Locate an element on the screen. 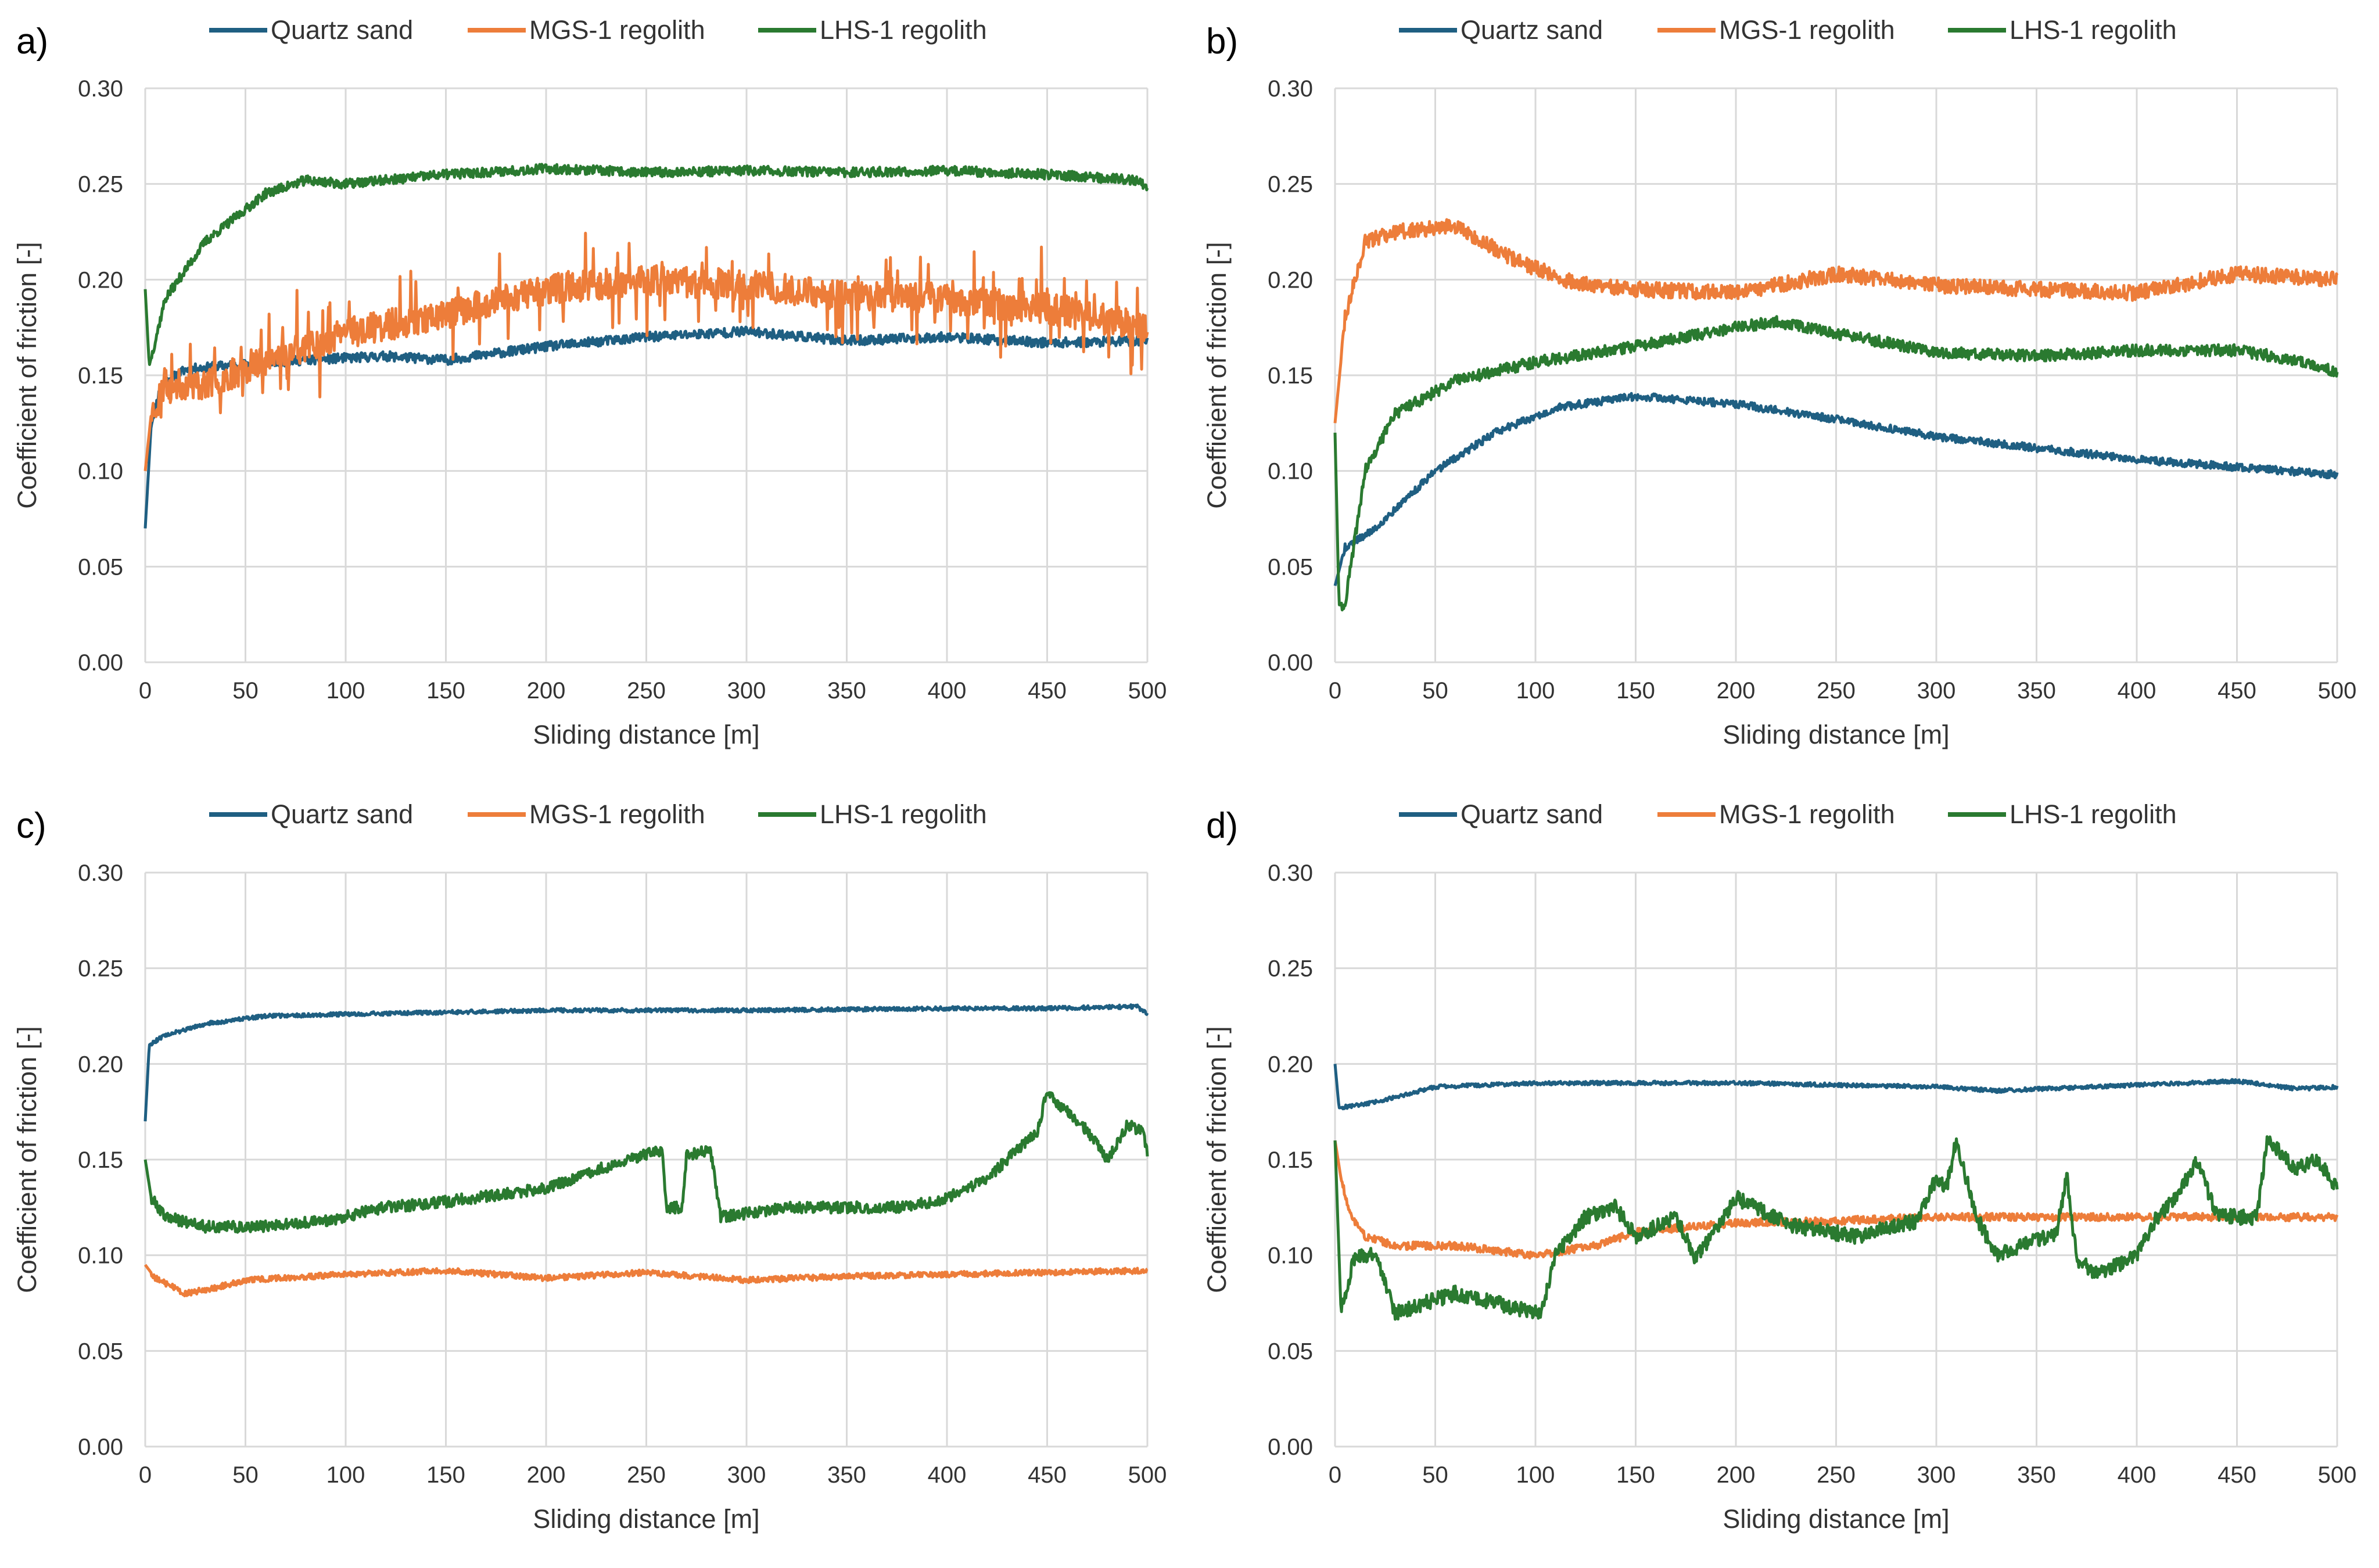 This screenshot has width=2379, height=1568. panel-label: c) is located at coordinates (31, 826).